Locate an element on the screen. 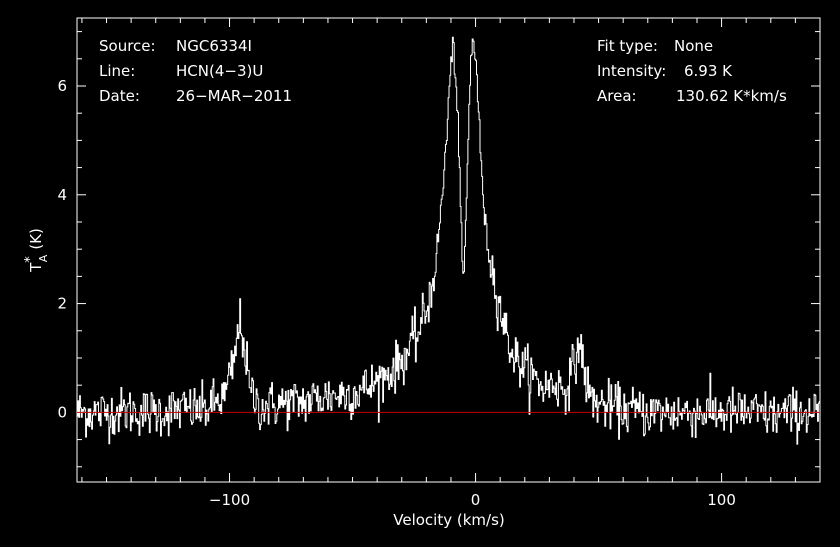 The width and height of the screenshot is (840, 547). info-source-key: Source: is located at coordinates (127, 46).